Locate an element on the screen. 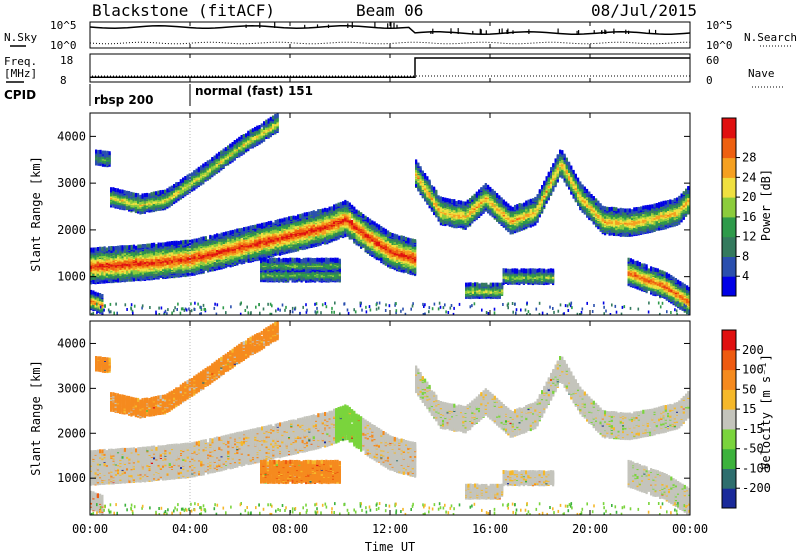 The height and width of the screenshot is (554, 800). station-title: Blackstone (fitACF) is located at coordinates (183, 10).